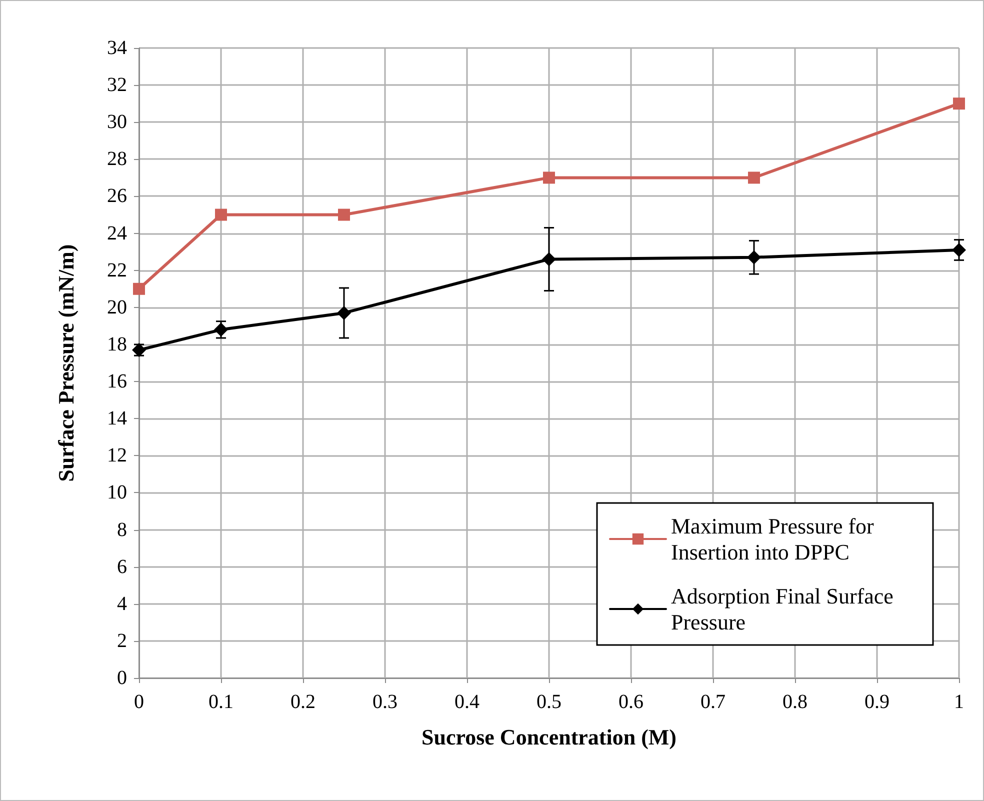  I want to click on y-tick-label: 22, so click(117, 270).